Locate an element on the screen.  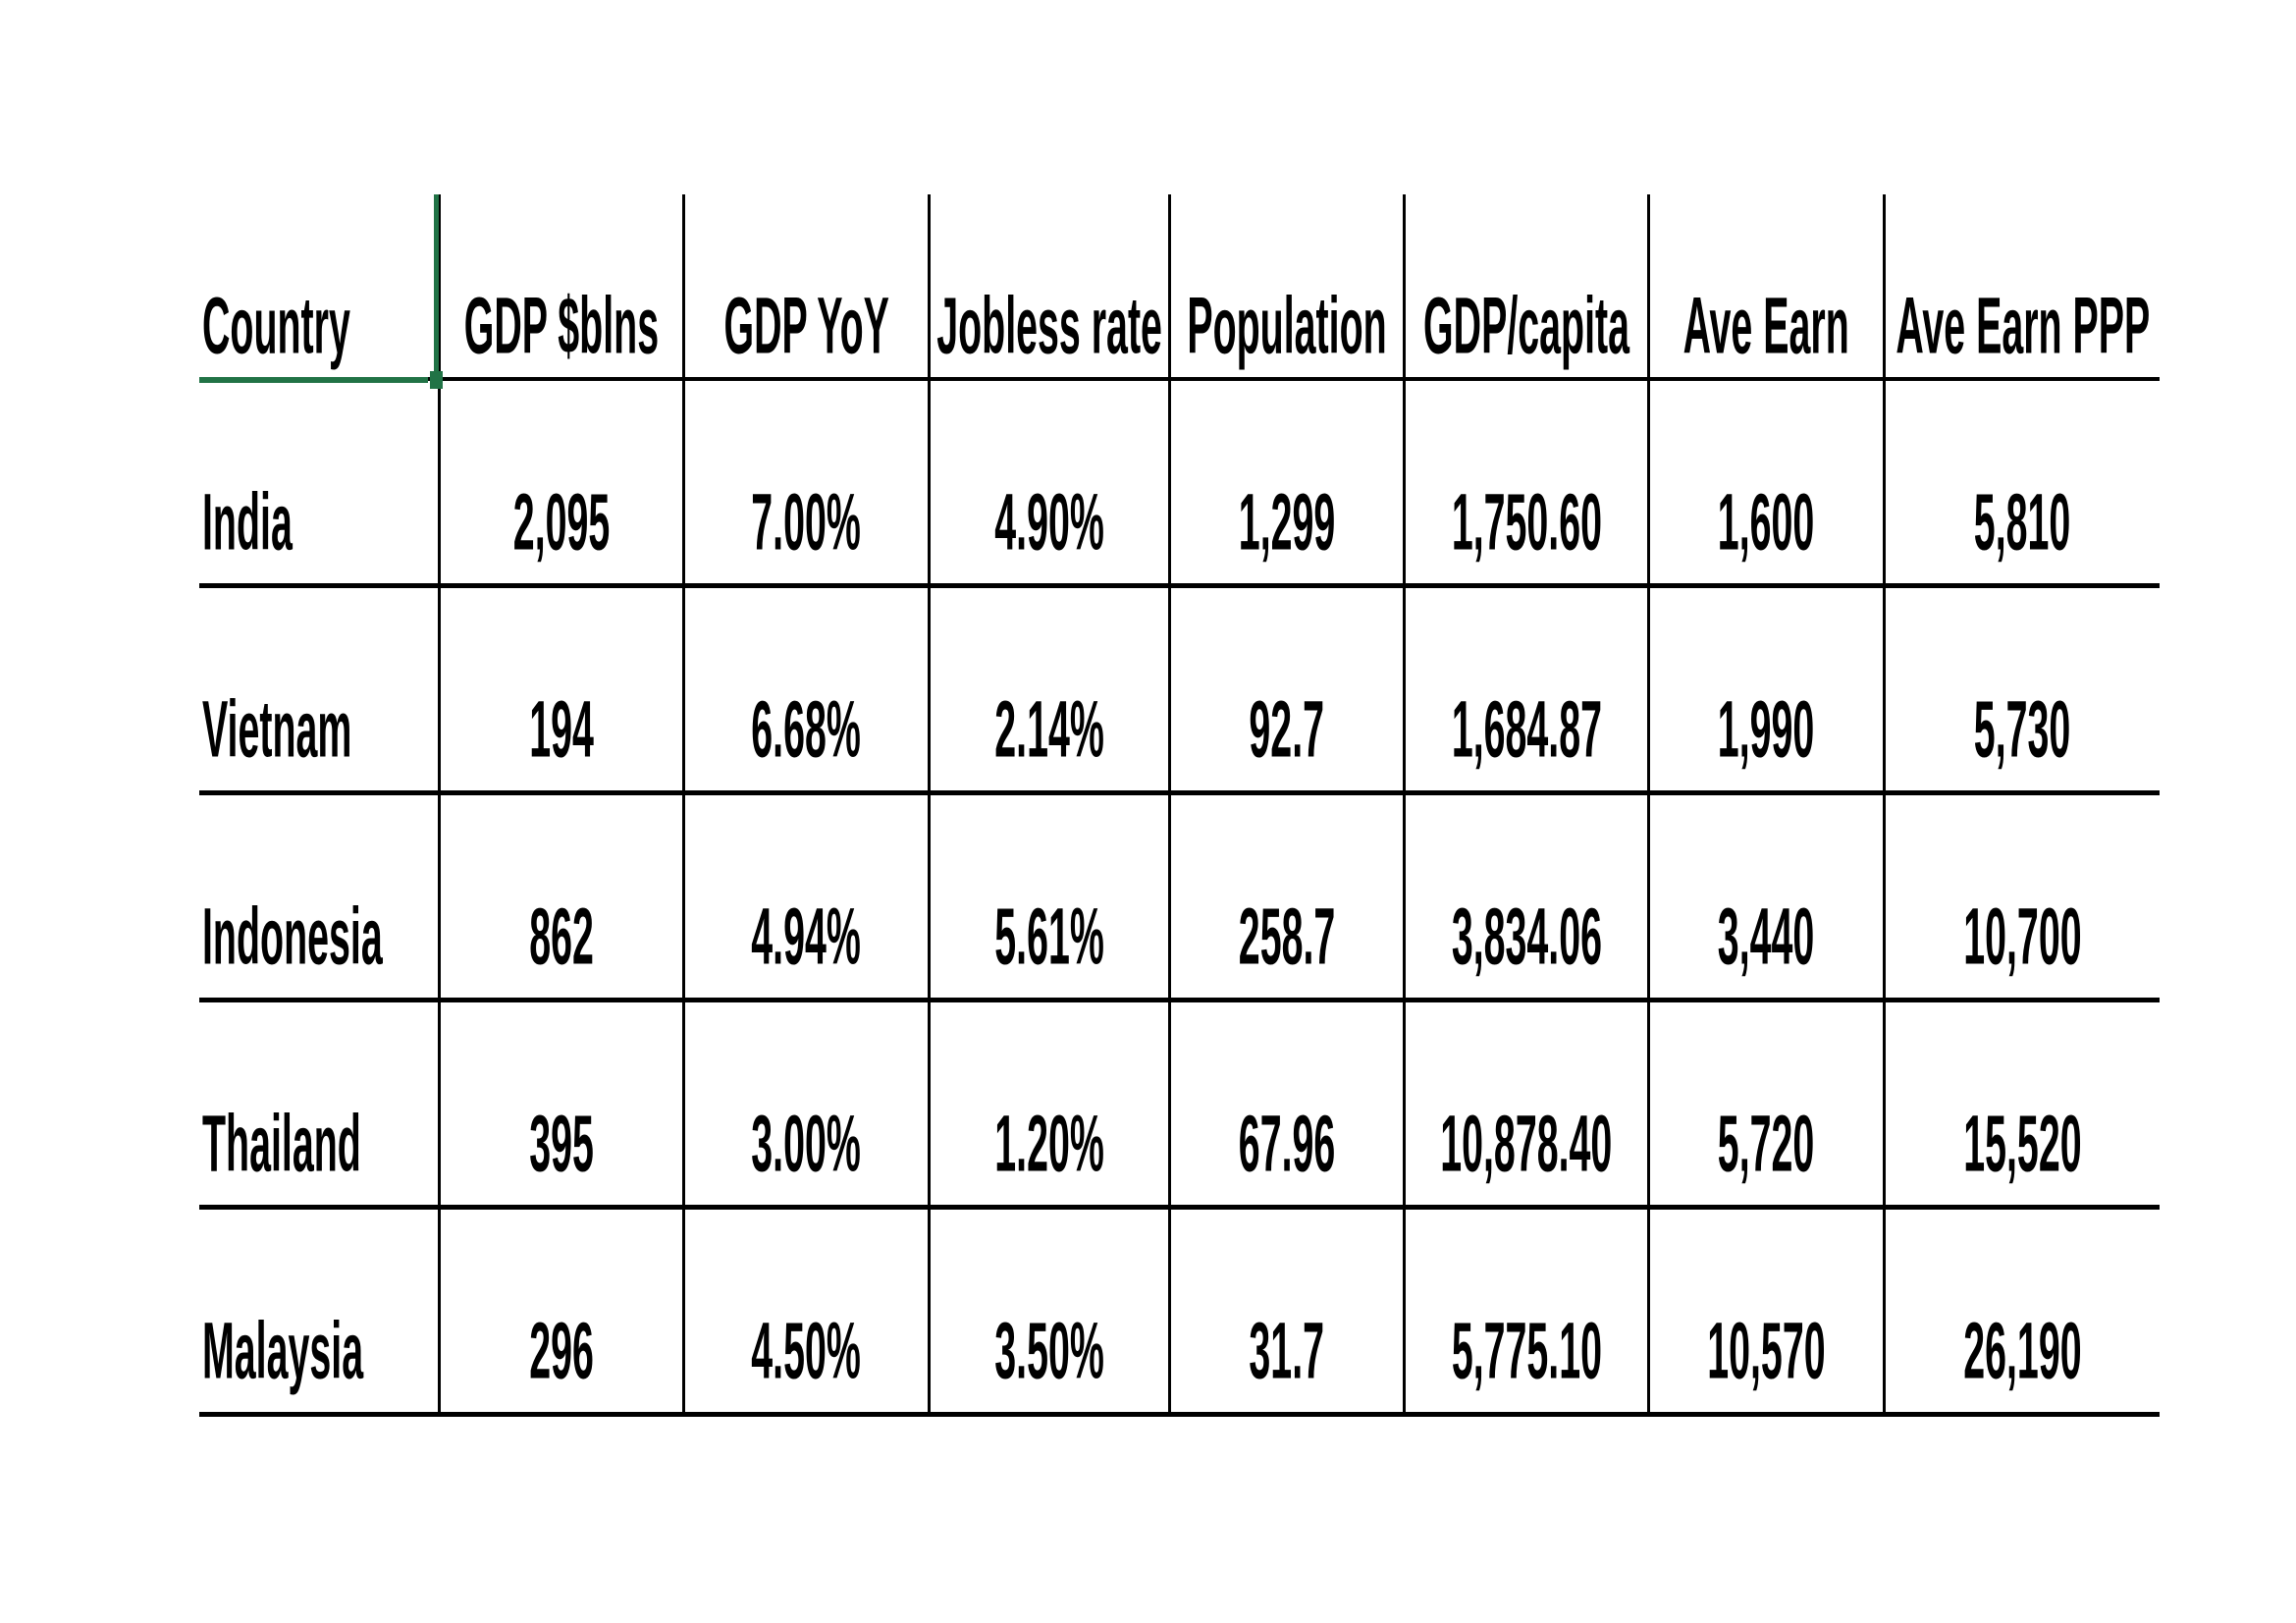
cell-text: 5,730 is located at coordinates (2022, 731).